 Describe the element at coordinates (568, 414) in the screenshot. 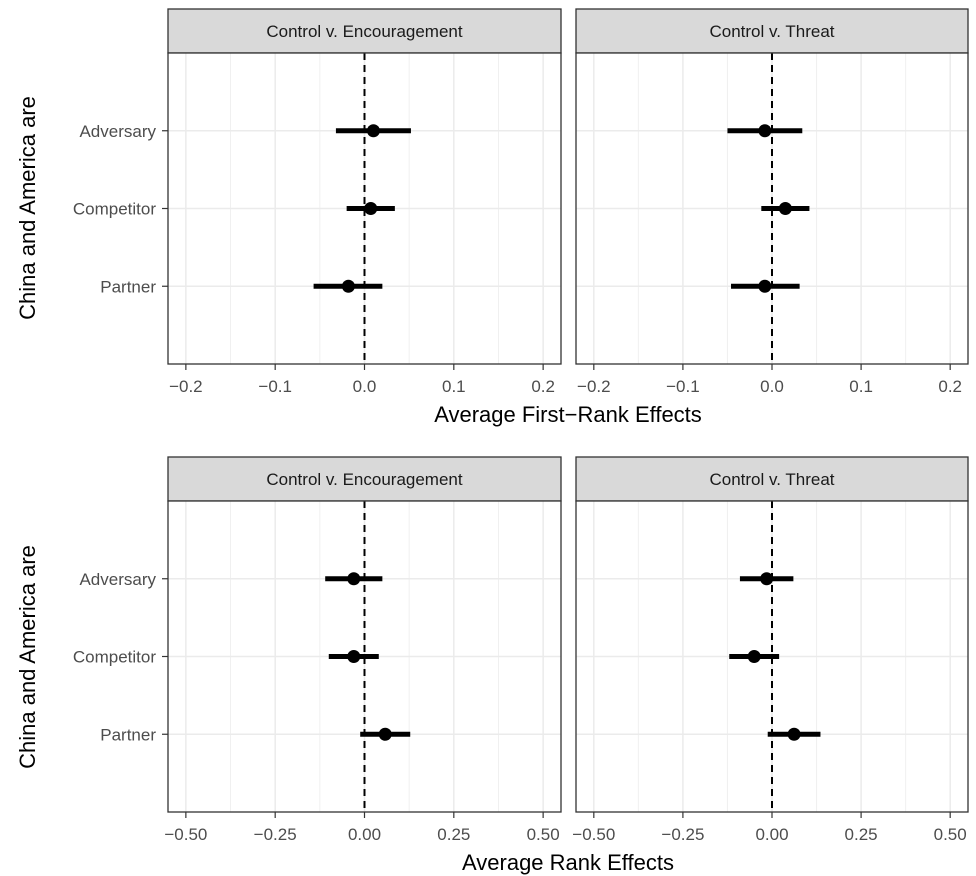

I see `x-axis-title: Average First−Rank Effects` at that location.